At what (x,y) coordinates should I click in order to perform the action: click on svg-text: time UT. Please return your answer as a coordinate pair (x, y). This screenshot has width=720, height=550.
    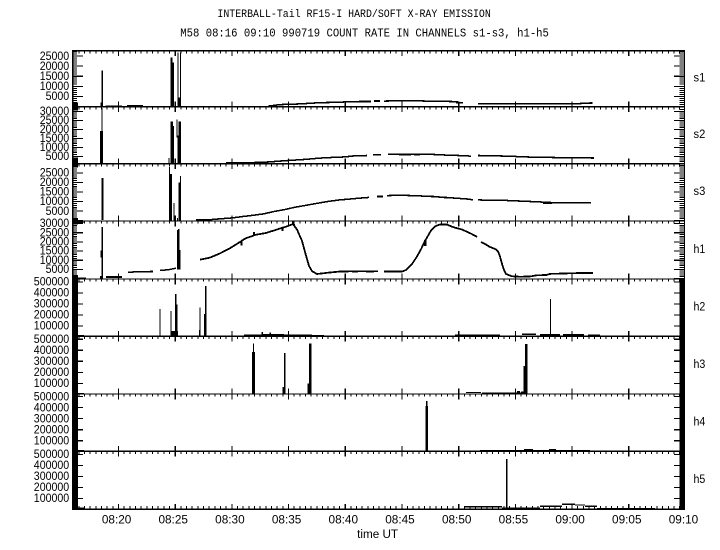
    Looking at the image, I should click on (377, 534).